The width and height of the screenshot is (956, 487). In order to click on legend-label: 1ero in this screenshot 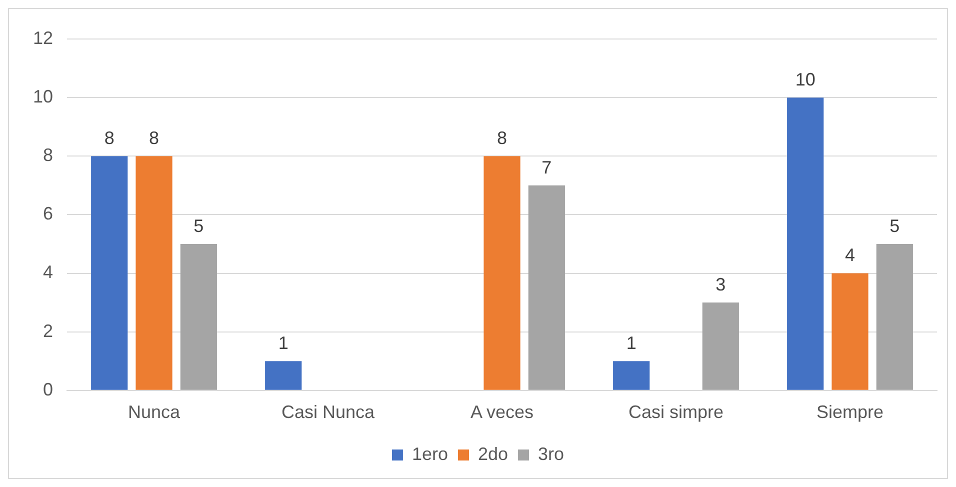, I will do `click(430, 454)`.